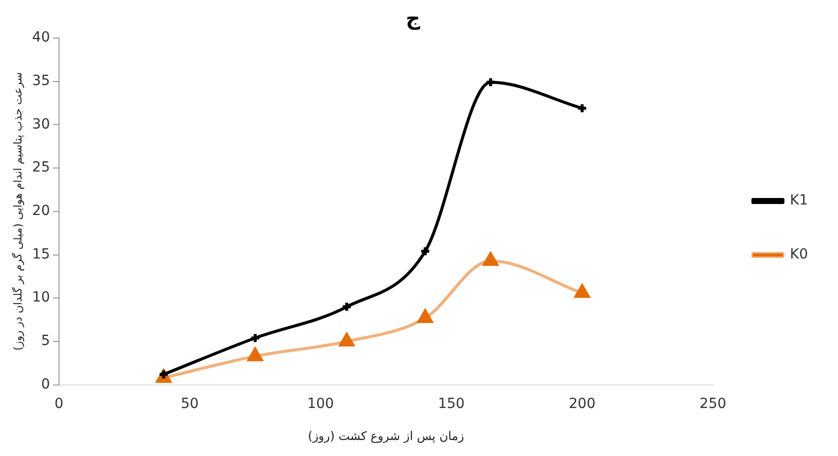 The height and width of the screenshot is (456, 838). Describe the element at coordinates (41, 80) in the screenshot. I see `y-tick-label: 35` at that location.